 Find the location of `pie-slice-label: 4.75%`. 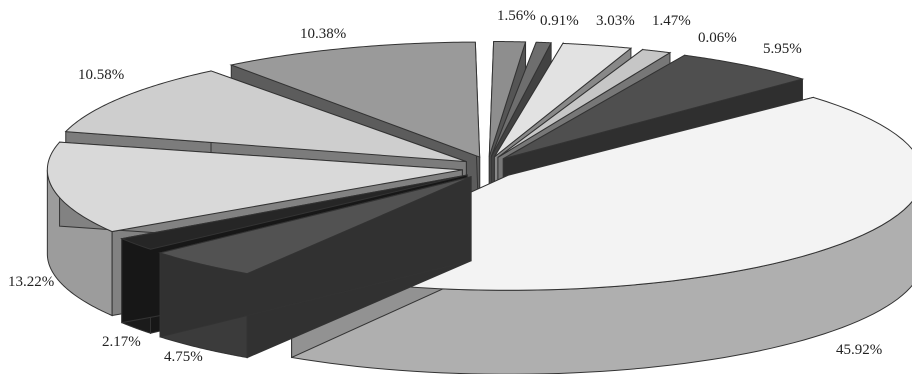

pie-slice-label: 4.75% is located at coordinates (183, 357).